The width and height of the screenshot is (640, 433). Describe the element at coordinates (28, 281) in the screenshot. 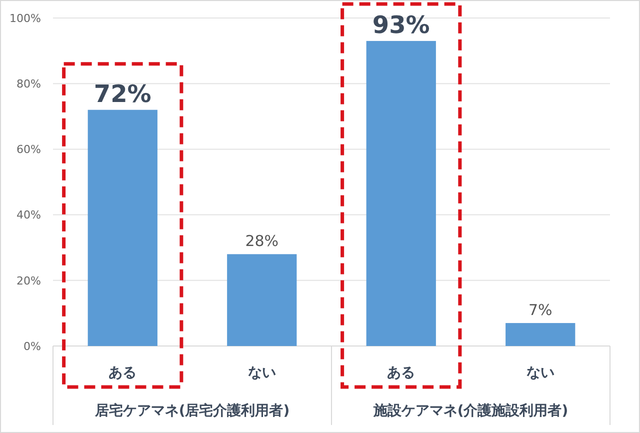

I see `y-tick-label: 20%` at that location.